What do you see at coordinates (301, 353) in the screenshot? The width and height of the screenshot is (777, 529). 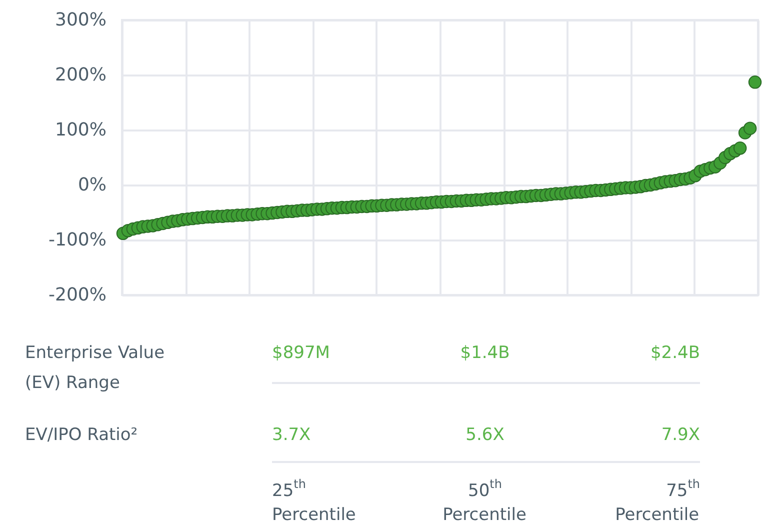 I see `text: $897M` at bounding box center [301, 353].